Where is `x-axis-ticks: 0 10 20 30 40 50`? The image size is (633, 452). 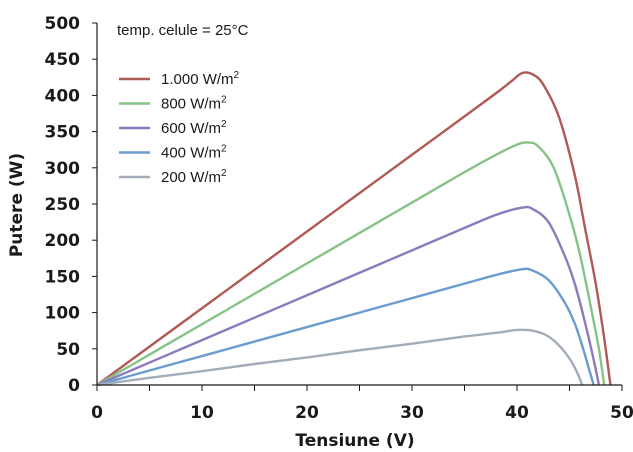
x-axis-ticks: 0 10 20 30 40 50 is located at coordinates (362, 404).